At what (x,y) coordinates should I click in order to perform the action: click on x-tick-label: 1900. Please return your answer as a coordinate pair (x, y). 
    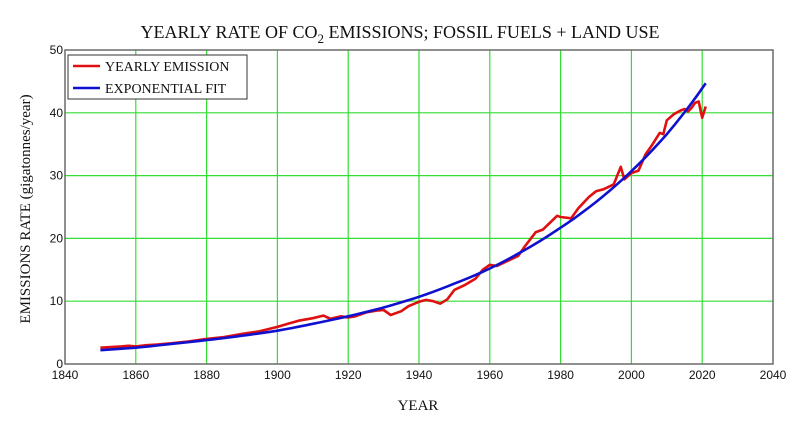
    Looking at the image, I should click on (277, 375).